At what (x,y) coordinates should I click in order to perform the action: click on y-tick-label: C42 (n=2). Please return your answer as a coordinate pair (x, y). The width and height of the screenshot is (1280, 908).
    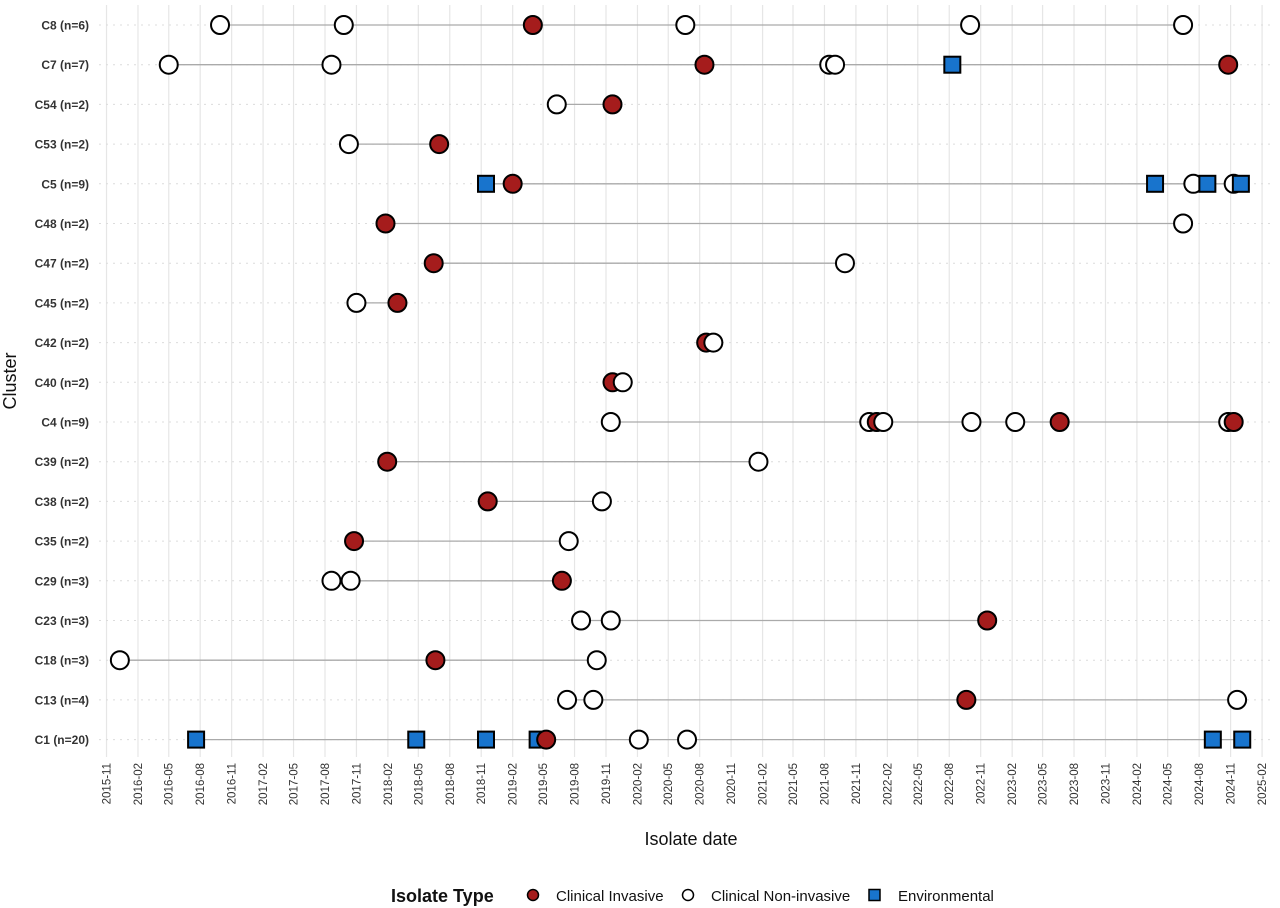
    Looking at the image, I should click on (62, 343).